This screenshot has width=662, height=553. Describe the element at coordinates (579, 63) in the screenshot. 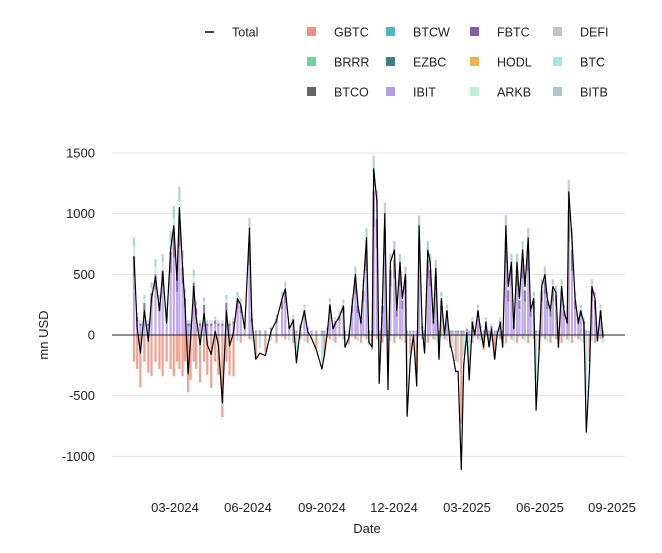

I see `legend-item-btc: BTC` at that location.